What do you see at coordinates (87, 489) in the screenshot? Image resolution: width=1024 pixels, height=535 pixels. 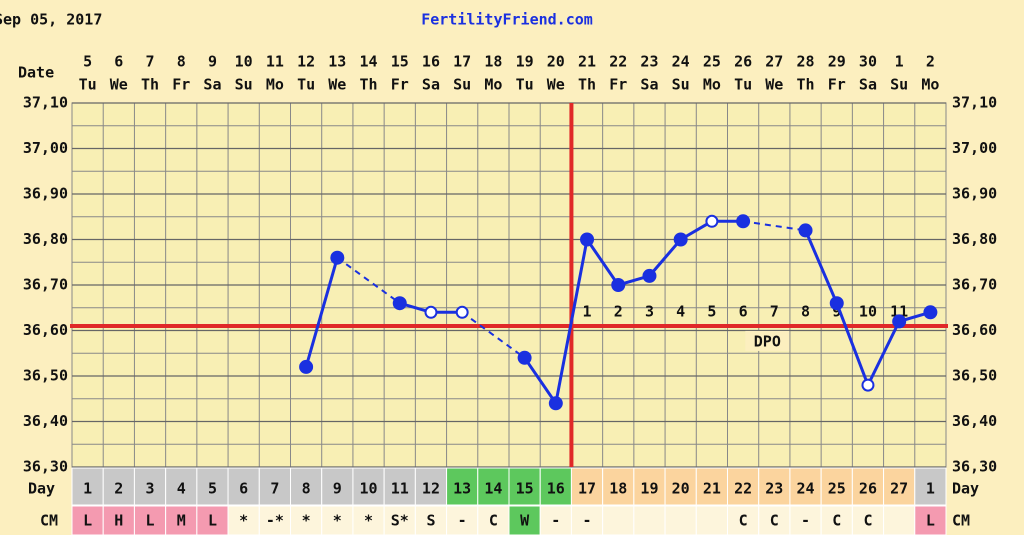 I see `cycle-day: 1` at bounding box center [87, 489].